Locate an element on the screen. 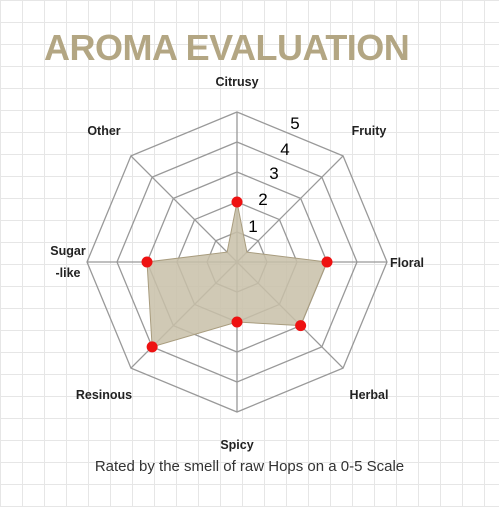 Image resolution: width=499 pixels, height=507 pixels. tick-label: 5 is located at coordinates (294, 123).